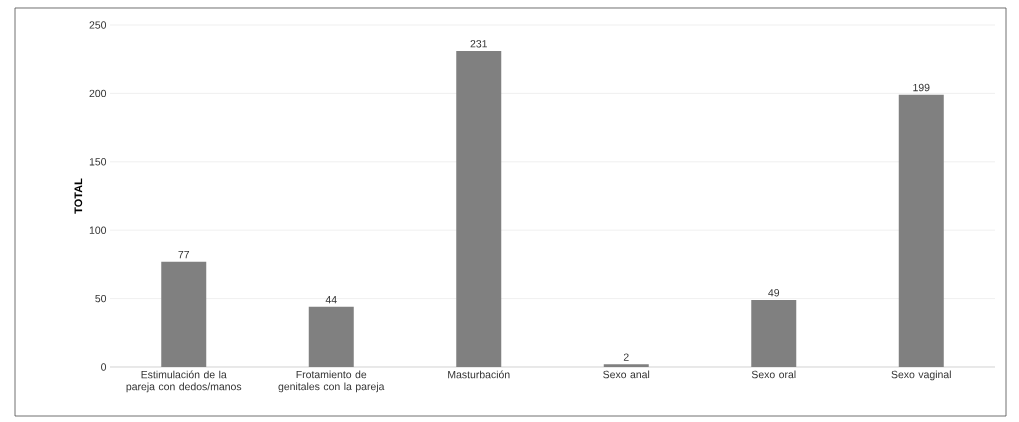 The image size is (1019, 422). What do you see at coordinates (478, 44) in the screenshot?
I see `data-label: 231` at bounding box center [478, 44].